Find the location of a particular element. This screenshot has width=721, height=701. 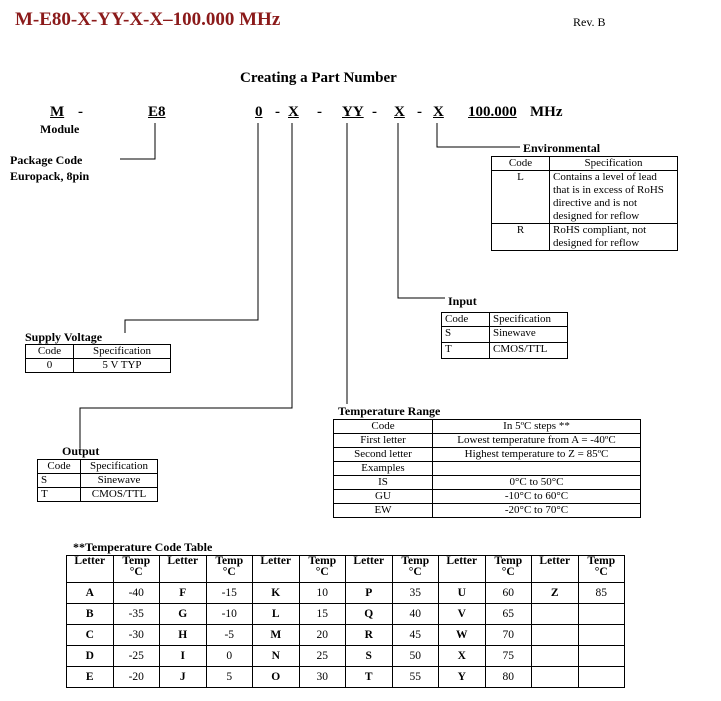

temp-value: -10 is located at coordinates (229, 614).